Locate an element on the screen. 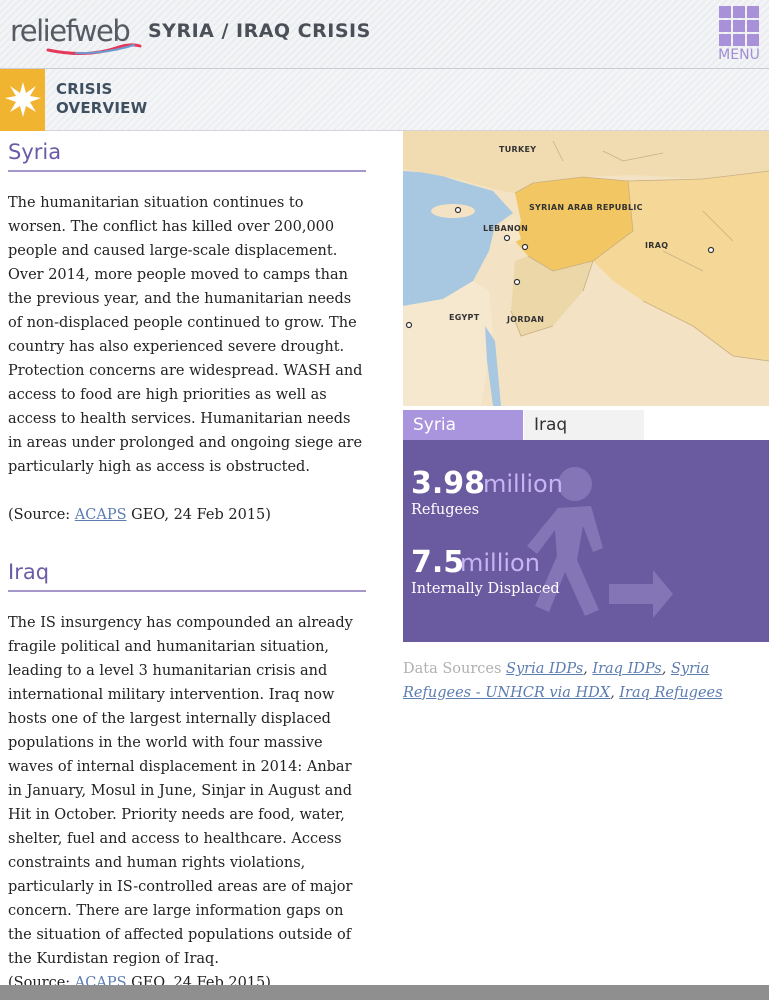  data-source-link-iraq-idps: Iraq IDPs is located at coordinates (627, 669).